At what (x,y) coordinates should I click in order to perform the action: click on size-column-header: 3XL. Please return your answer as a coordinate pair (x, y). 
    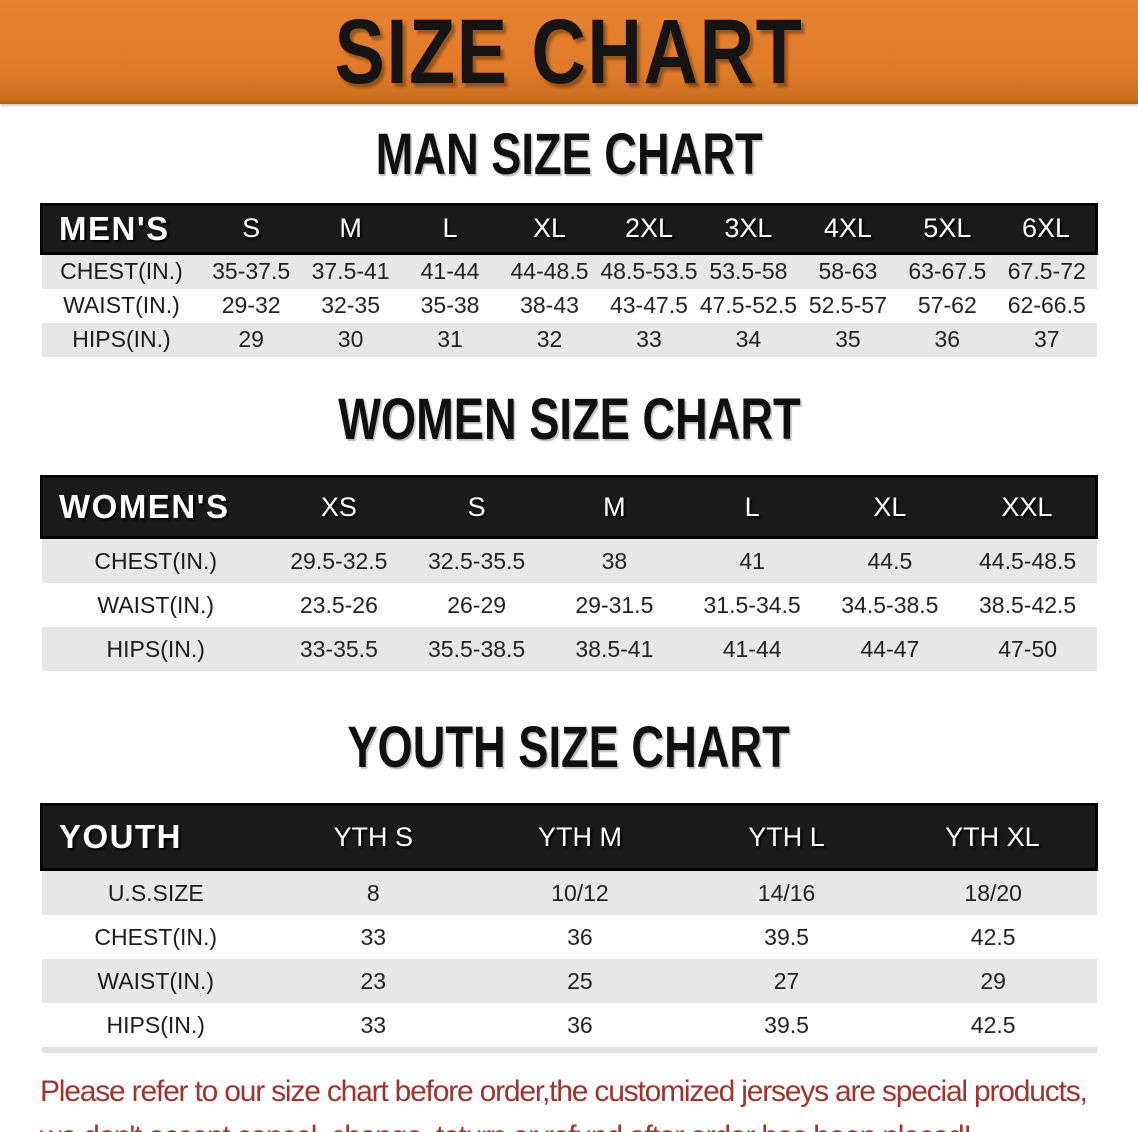
    Looking at the image, I should click on (748, 228).